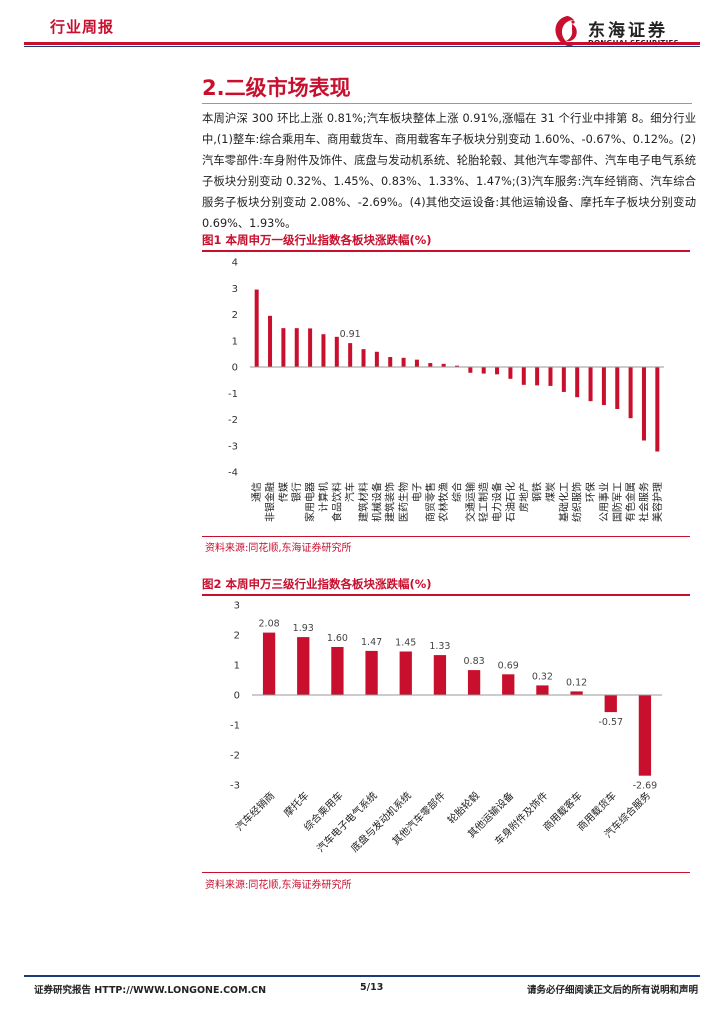 The width and height of the screenshot is (724, 1024). I want to click on category-label: 通信, so click(257, 492).